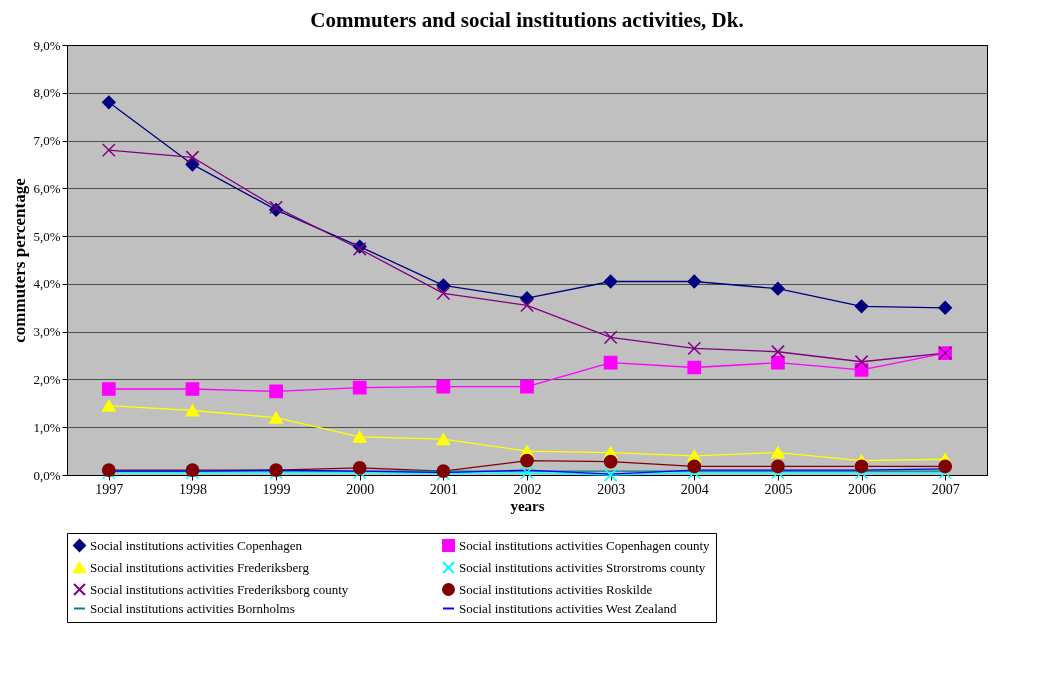  Describe the element at coordinates (47, 188) in the screenshot. I see `y-tick-label: 6,0%` at that location.